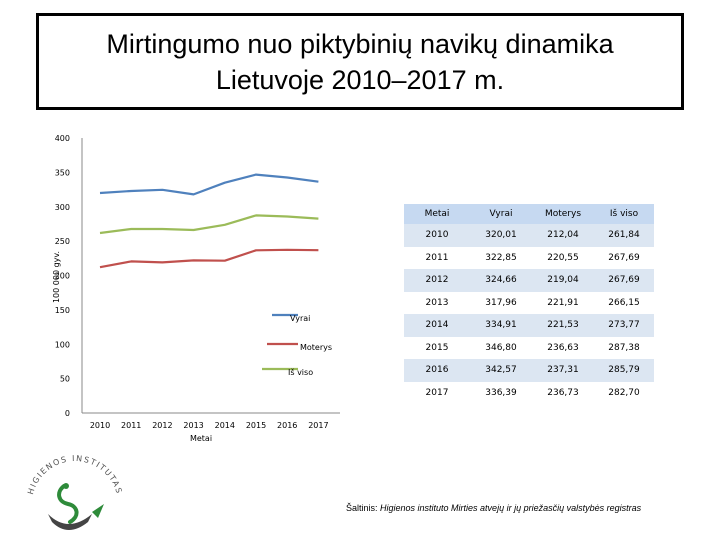  I want to click on table-cell: 219,04, so click(563, 280).